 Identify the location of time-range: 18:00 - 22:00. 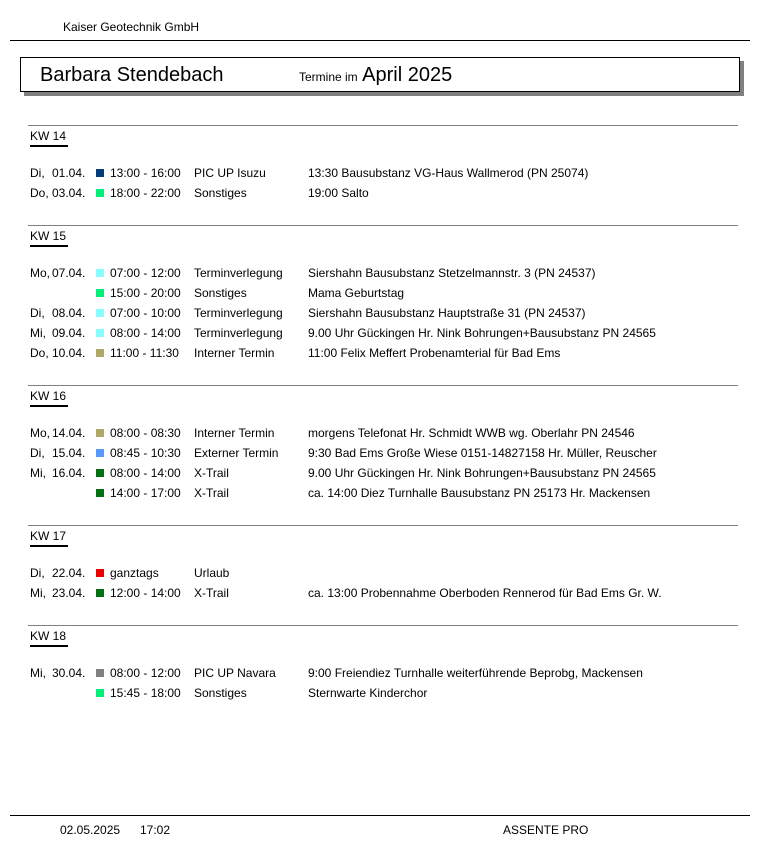
(145, 193).